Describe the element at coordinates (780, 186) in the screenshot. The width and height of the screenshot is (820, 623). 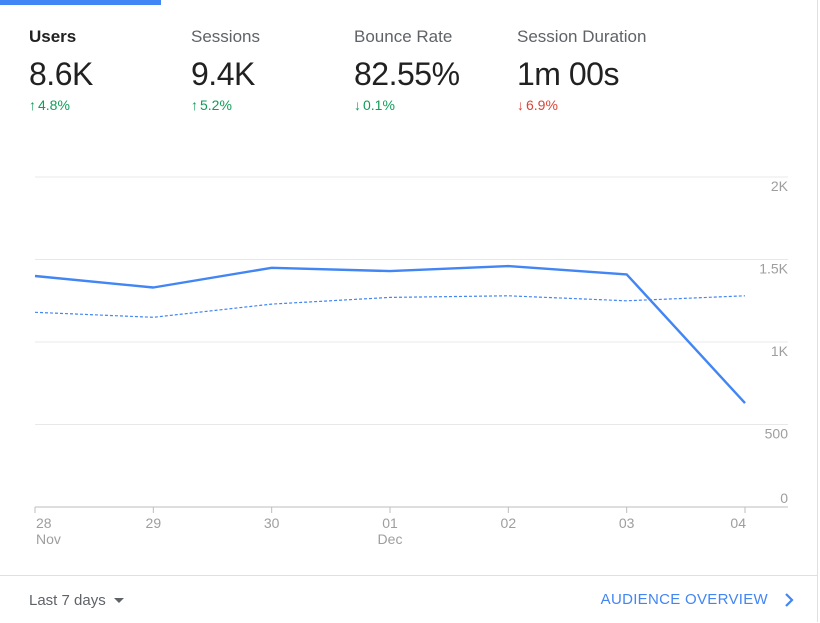
I see `y-tick-label: 2K` at that location.